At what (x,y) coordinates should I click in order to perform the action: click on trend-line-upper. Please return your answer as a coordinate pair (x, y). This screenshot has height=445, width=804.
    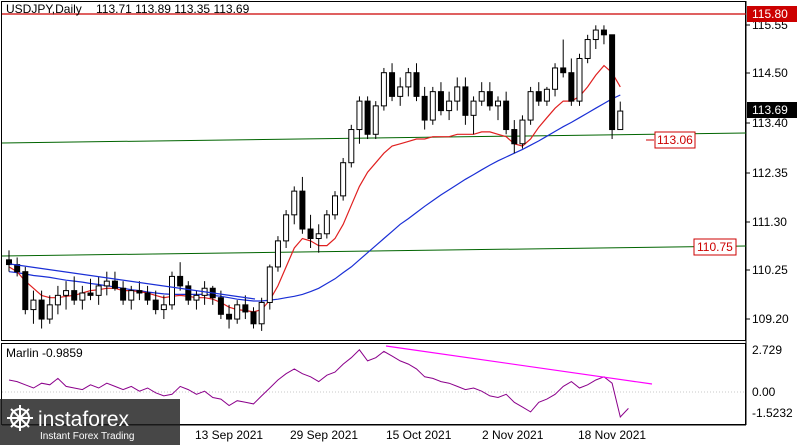
    Looking at the image, I should click on (374, 138).